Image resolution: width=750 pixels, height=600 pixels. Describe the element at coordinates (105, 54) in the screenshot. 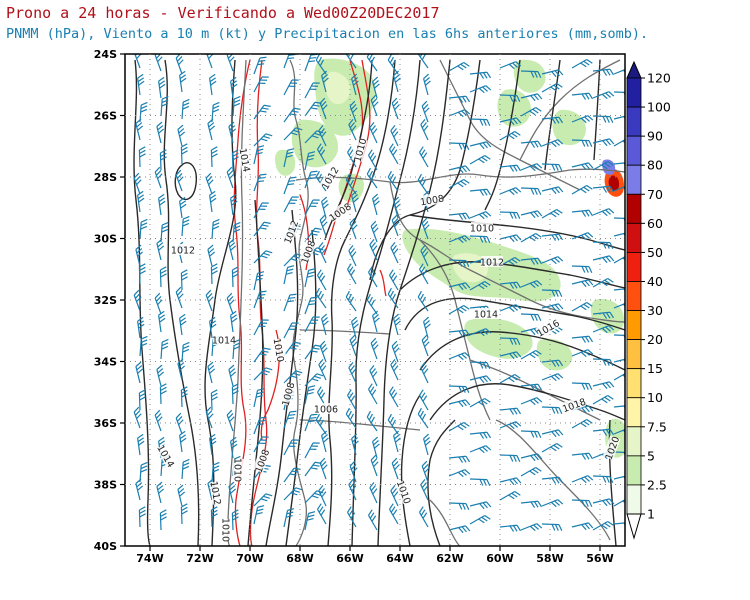

I see `lat-label: 24S` at that location.